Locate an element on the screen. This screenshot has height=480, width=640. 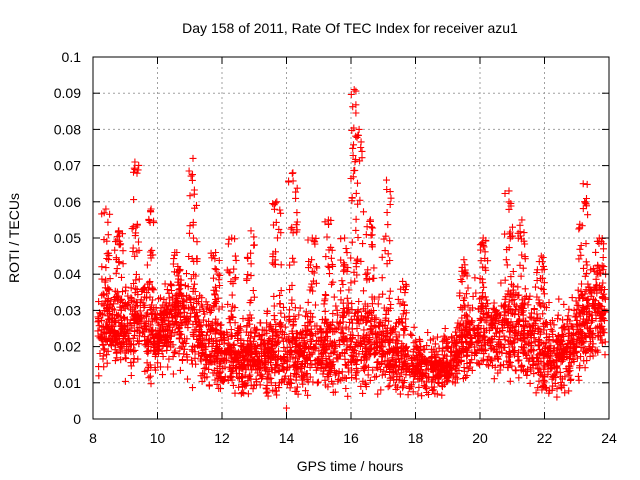
x-tick-label: 14 is located at coordinates (287, 438).